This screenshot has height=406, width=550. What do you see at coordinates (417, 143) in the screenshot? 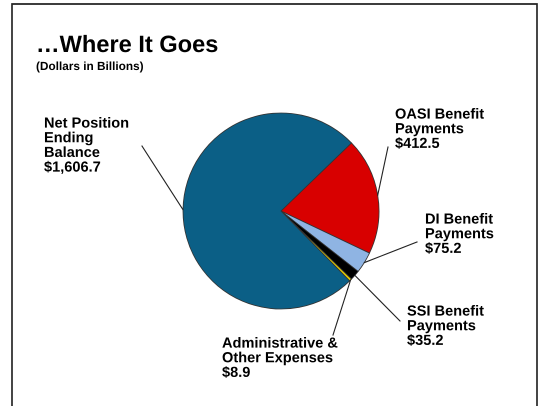
I see `data-label: $412.5` at bounding box center [417, 143].